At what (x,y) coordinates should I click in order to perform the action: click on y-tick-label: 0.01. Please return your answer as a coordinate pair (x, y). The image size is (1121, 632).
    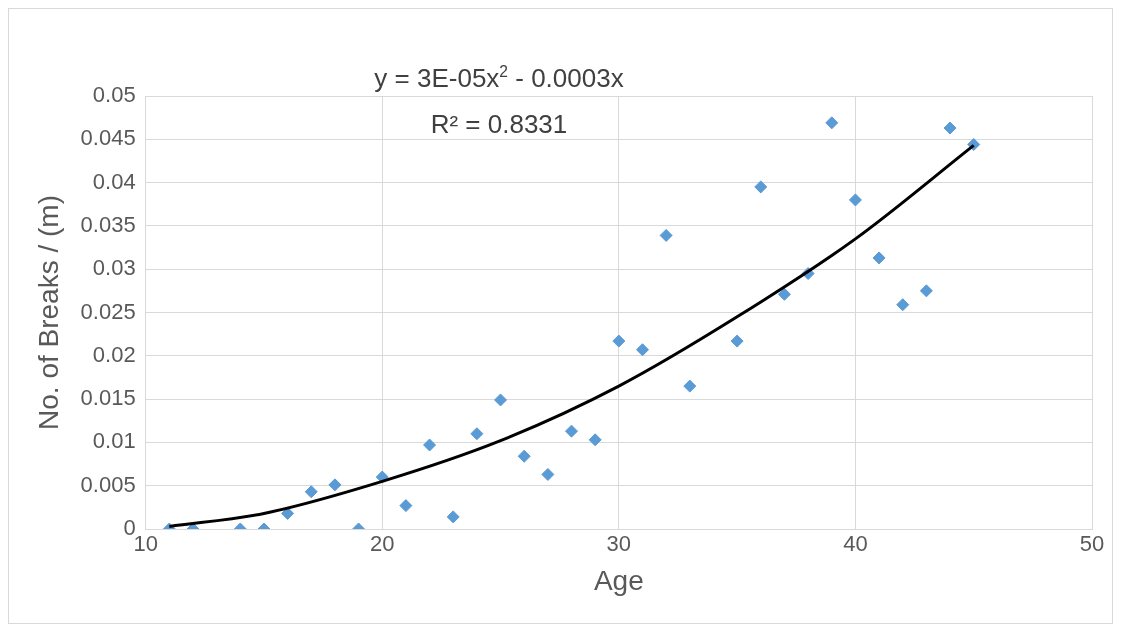
    Looking at the image, I should click on (114, 441).